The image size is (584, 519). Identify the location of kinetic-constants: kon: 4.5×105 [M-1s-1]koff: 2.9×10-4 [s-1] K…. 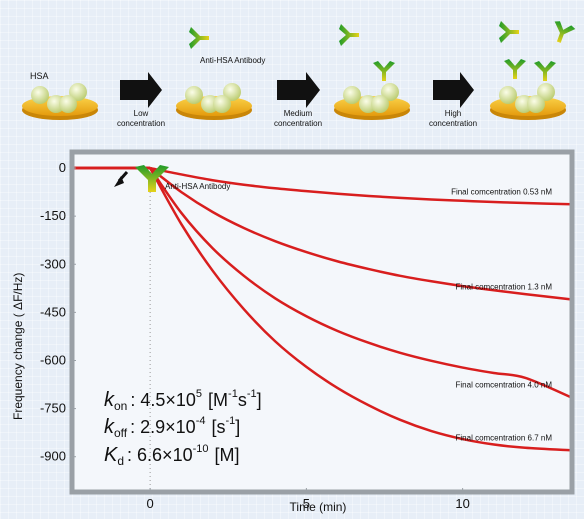
(183, 428).